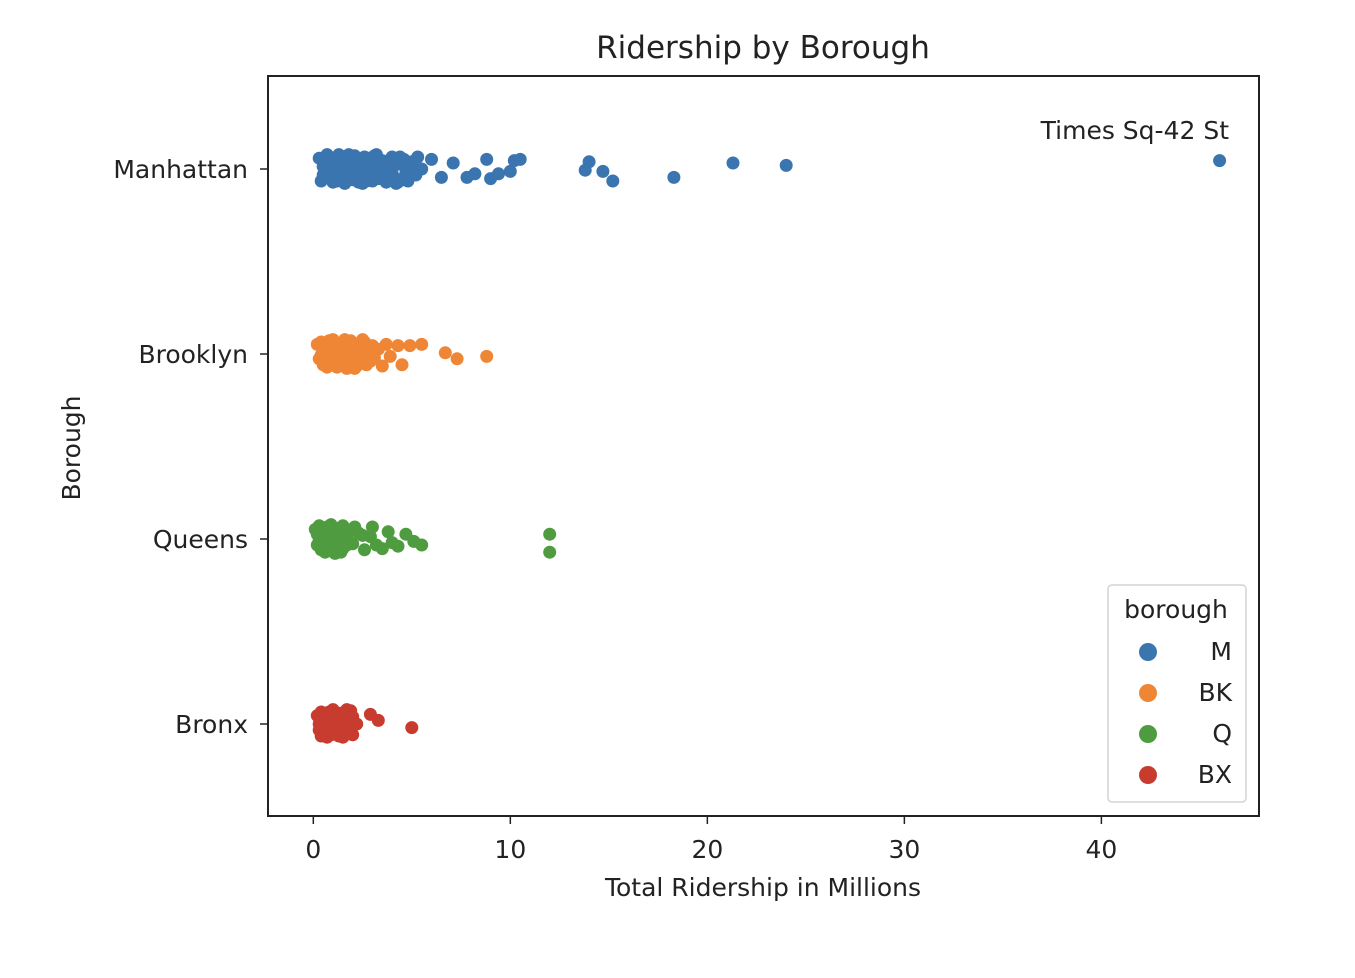  I want to click on legend-label-bx: BX, so click(1215, 774).